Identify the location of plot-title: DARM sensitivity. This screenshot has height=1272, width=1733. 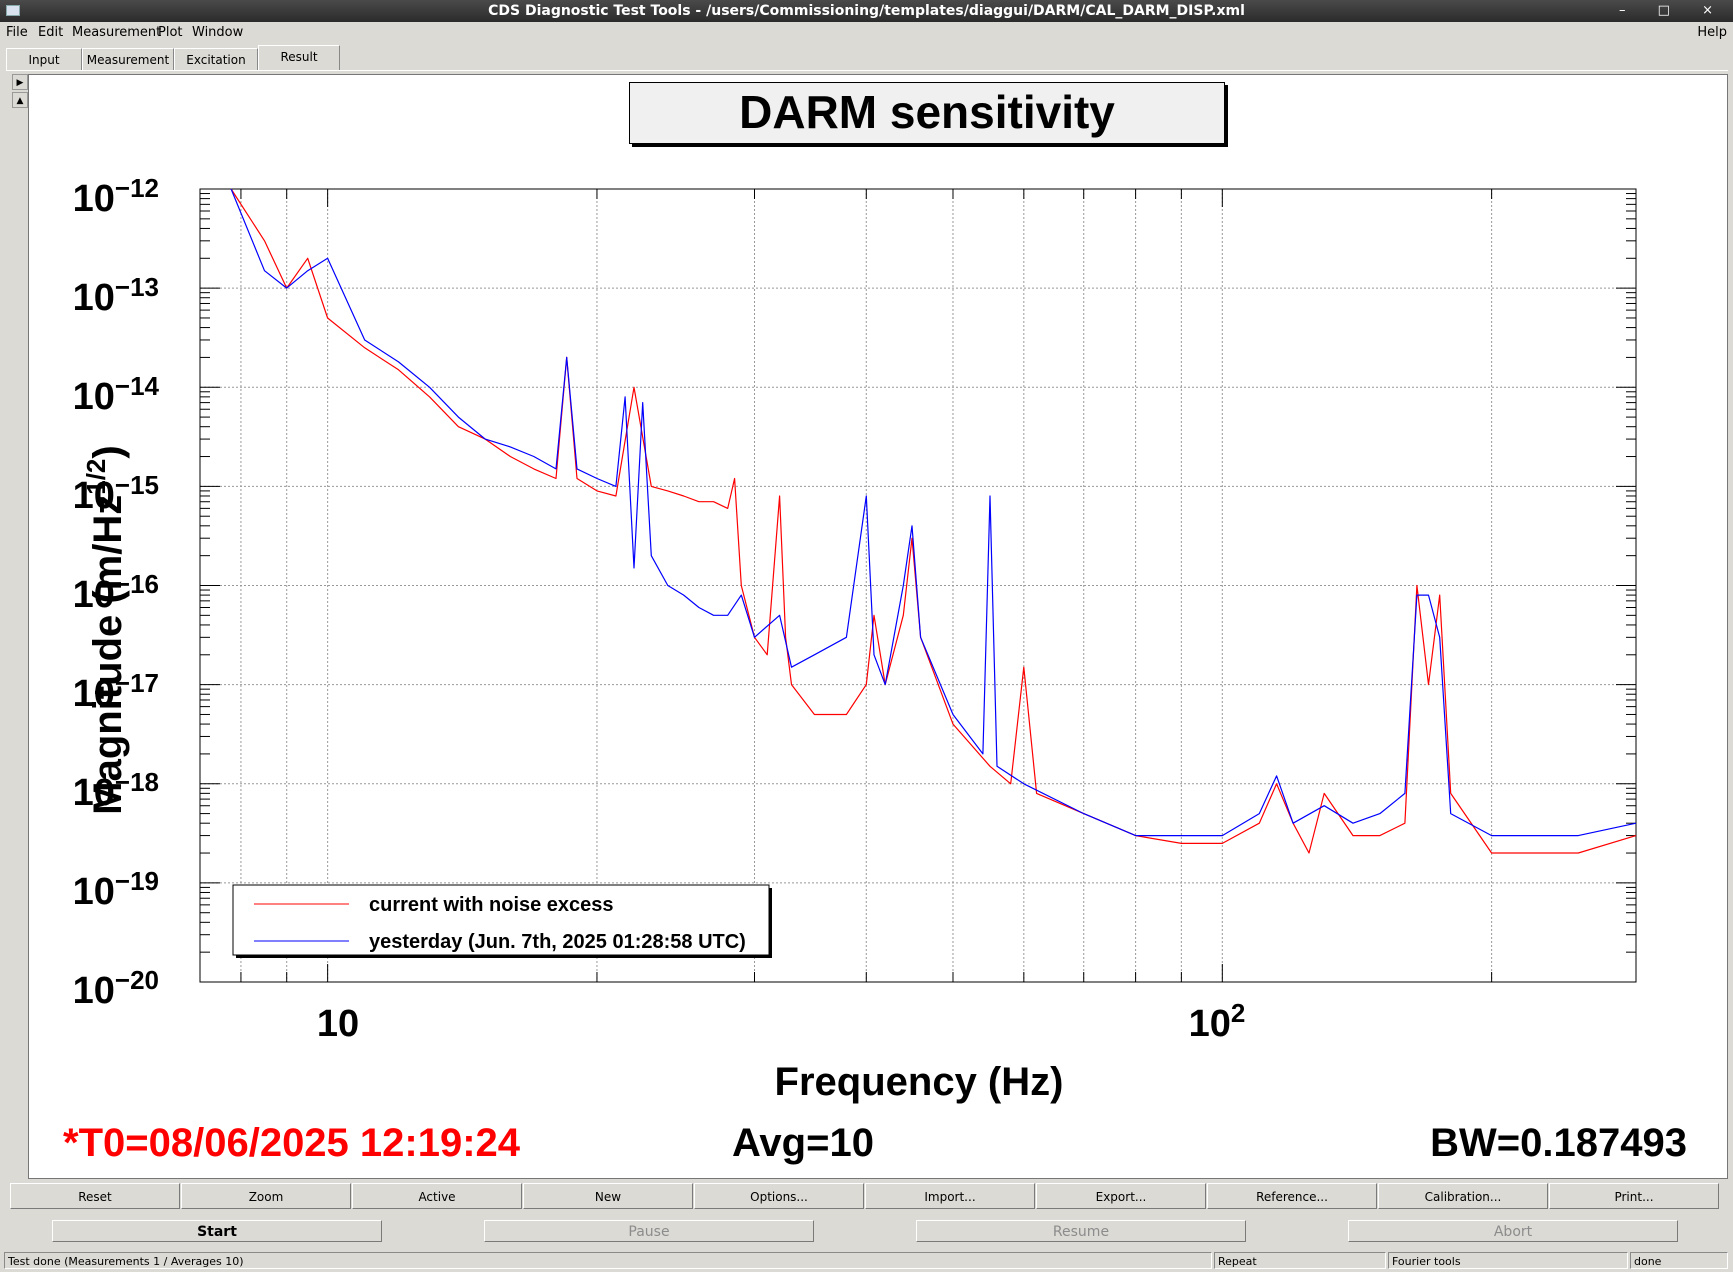
(927, 113).